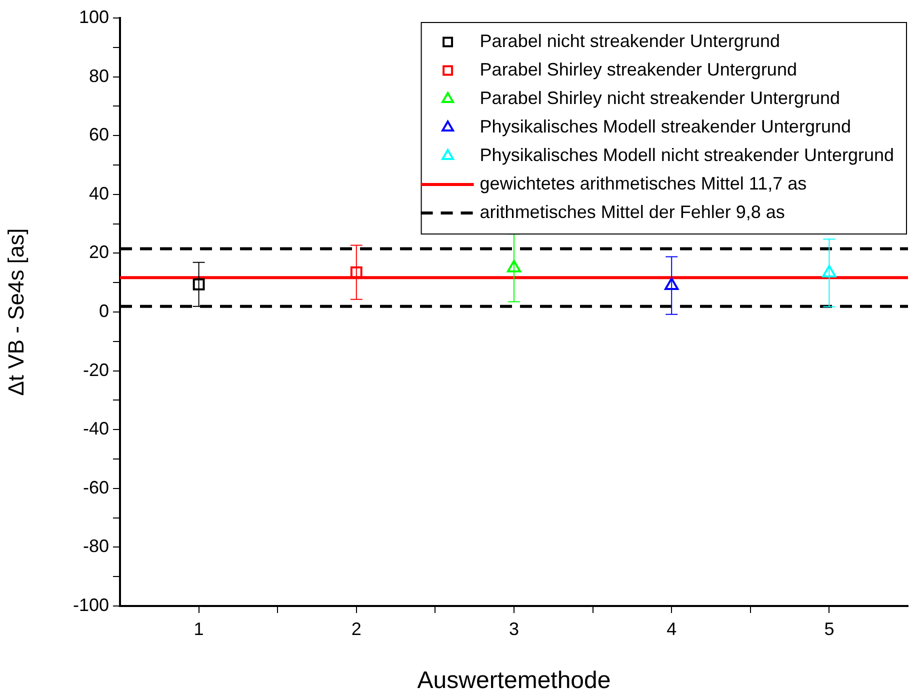  Describe the element at coordinates (93, 16) in the screenshot. I see `y-tick-label: 100` at that location.